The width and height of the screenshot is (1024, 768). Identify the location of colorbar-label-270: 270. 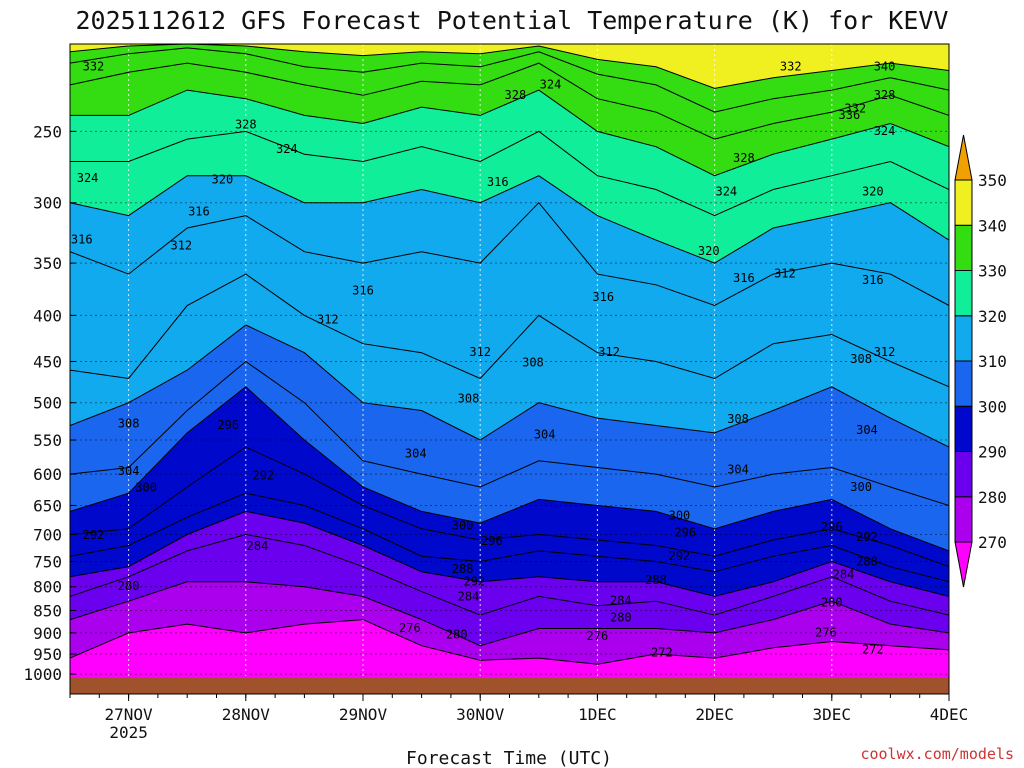
(992, 542).